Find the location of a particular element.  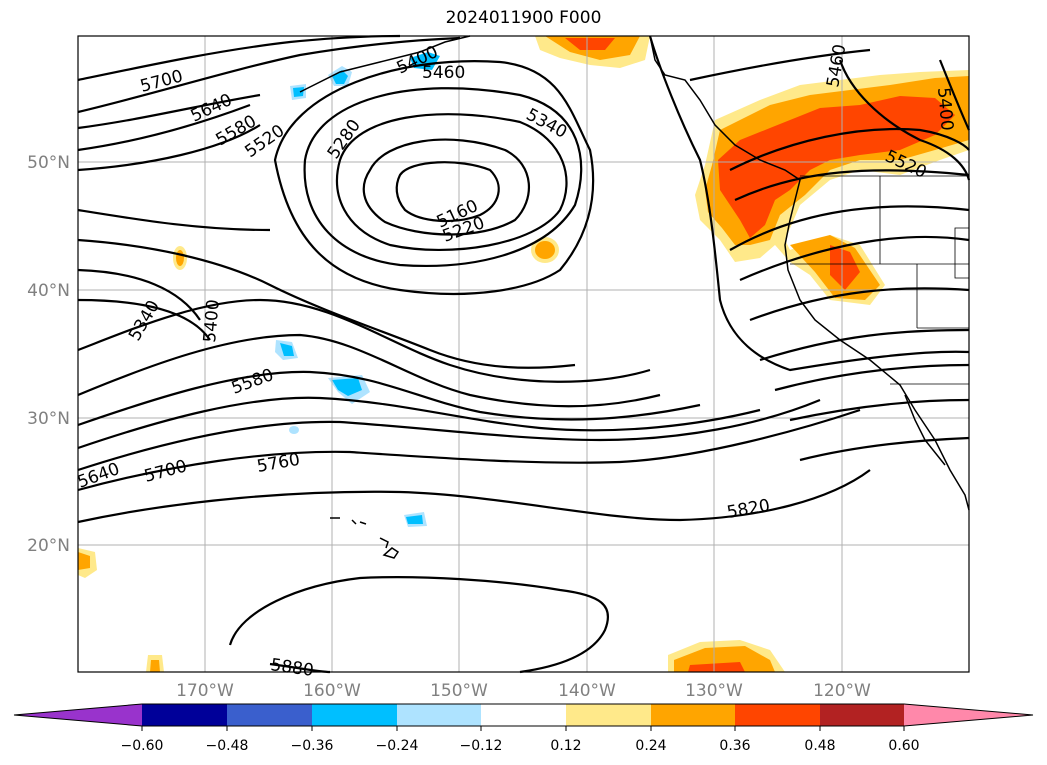

colorbar-tick: 0.60 is located at coordinates (903, 746).